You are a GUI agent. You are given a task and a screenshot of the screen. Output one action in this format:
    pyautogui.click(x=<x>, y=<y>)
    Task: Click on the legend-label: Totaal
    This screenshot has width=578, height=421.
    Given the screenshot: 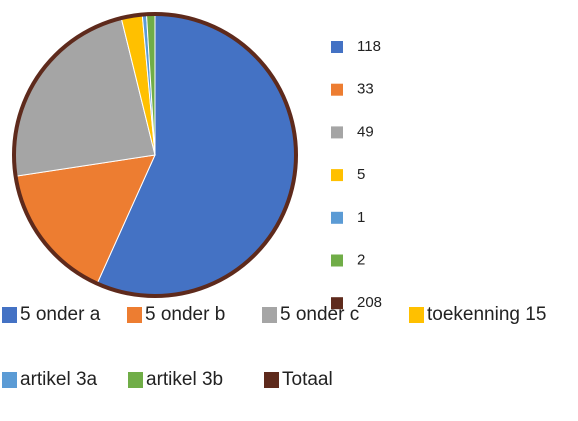 What is the action you would take?
    pyautogui.click(x=307, y=379)
    